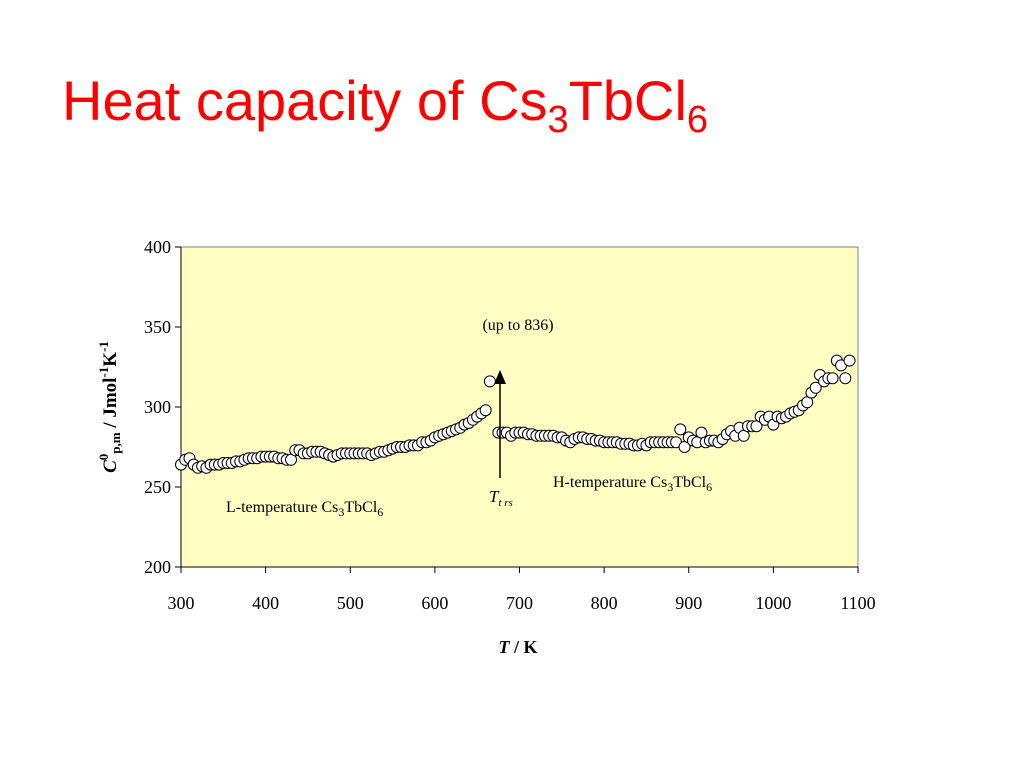 The width and height of the screenshot is (1024, 768). I want to click on label-part: C, so click(110, 466).